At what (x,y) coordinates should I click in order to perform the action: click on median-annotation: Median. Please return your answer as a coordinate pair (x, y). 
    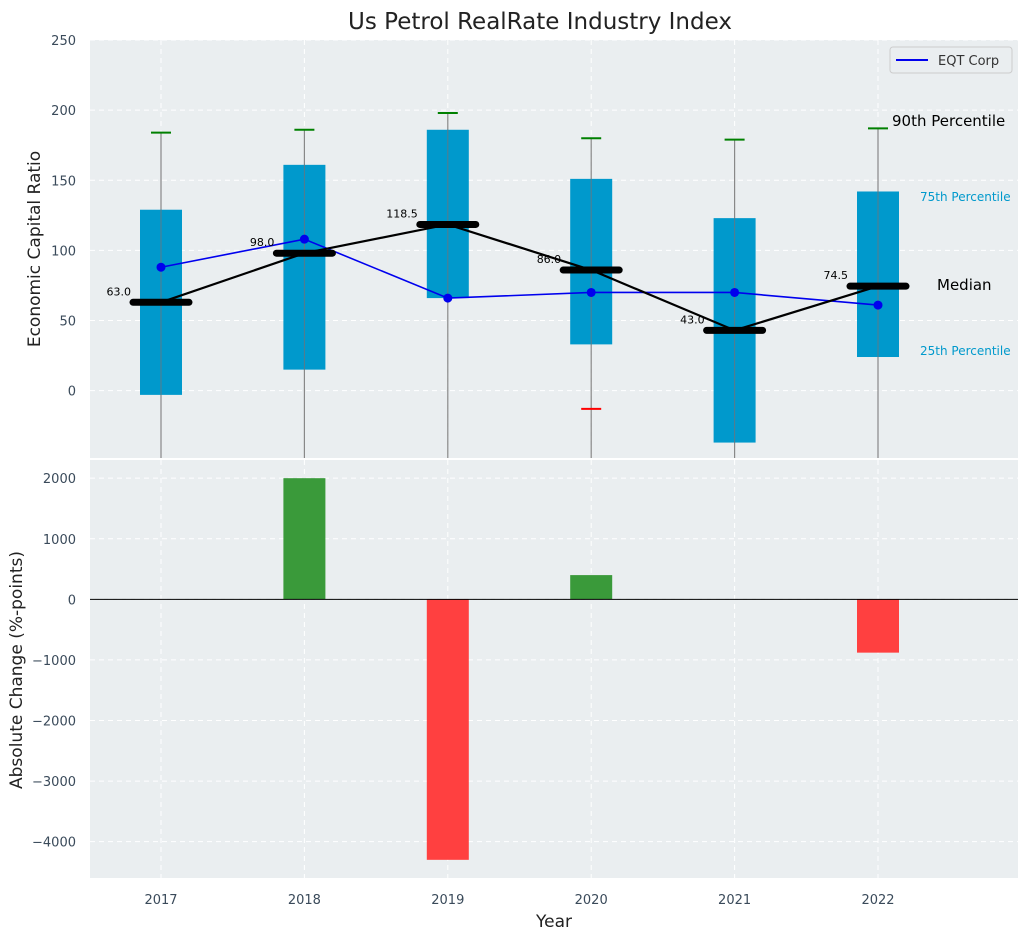
    Looking at the image, I should click on (964, 285).